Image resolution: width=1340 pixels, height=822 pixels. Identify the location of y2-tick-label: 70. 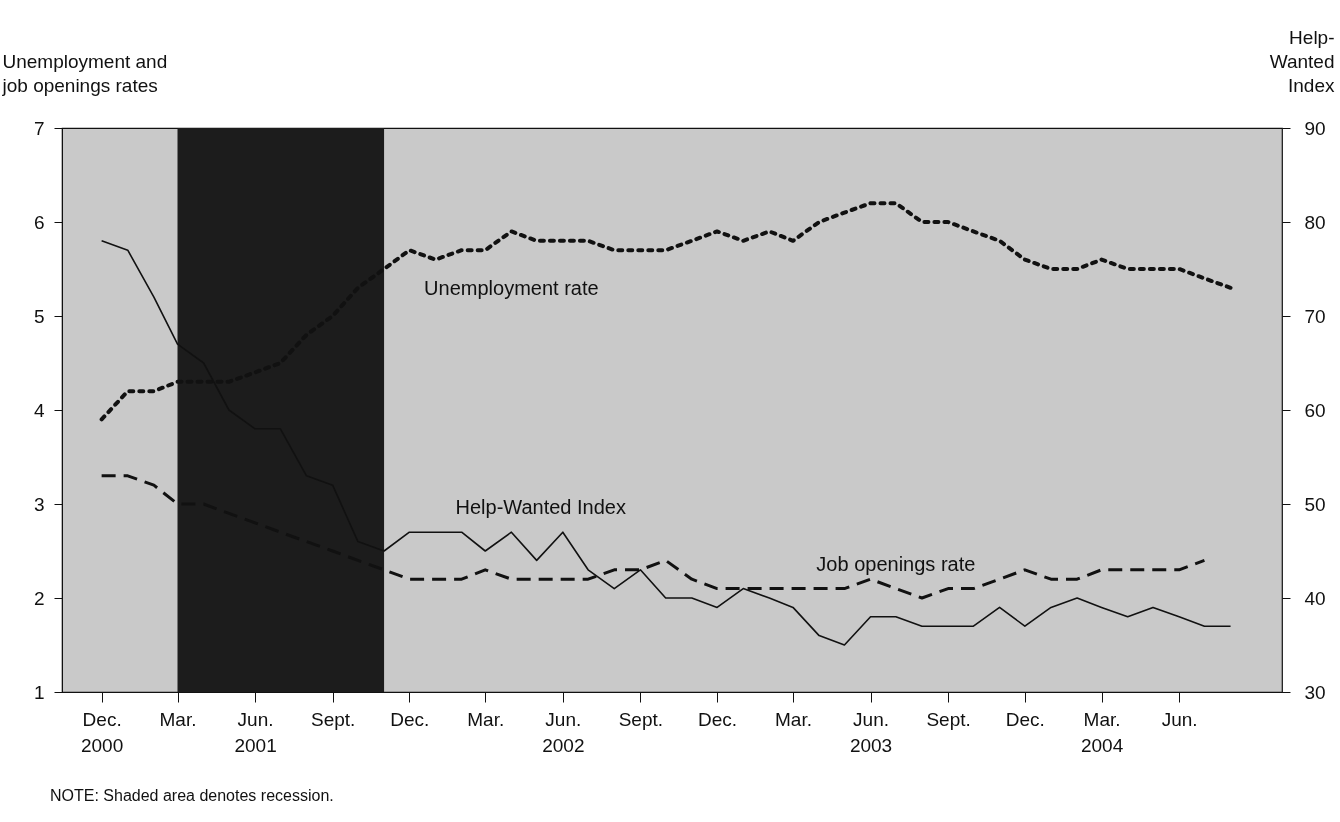
(1315, 316).